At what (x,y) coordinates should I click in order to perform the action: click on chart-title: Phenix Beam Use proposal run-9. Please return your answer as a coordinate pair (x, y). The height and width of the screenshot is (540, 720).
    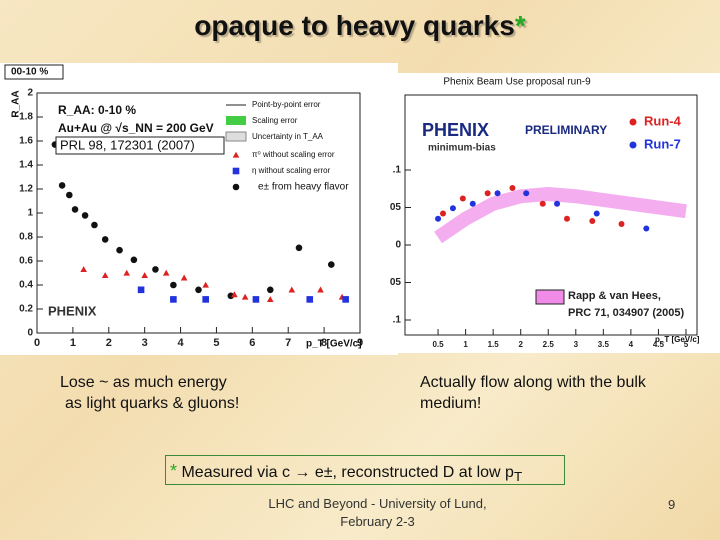
    Looking at the image, I should click on (517, 82).